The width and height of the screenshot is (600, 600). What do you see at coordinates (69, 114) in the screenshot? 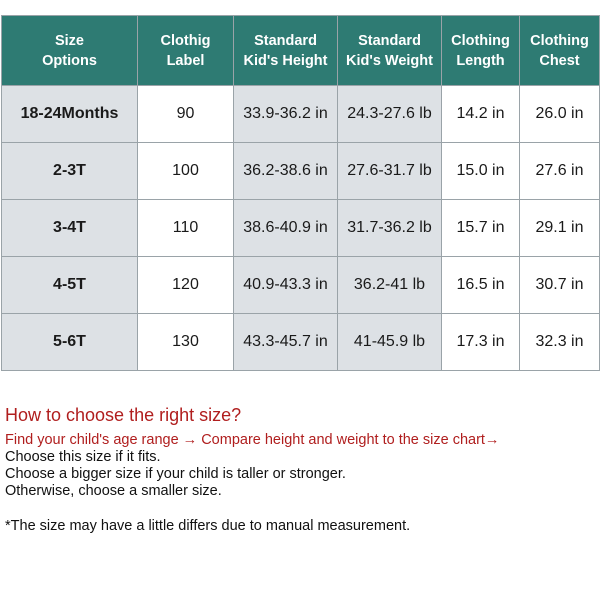
I see `size-option-cell: 18-24Months` at bounding box center [69, 114].